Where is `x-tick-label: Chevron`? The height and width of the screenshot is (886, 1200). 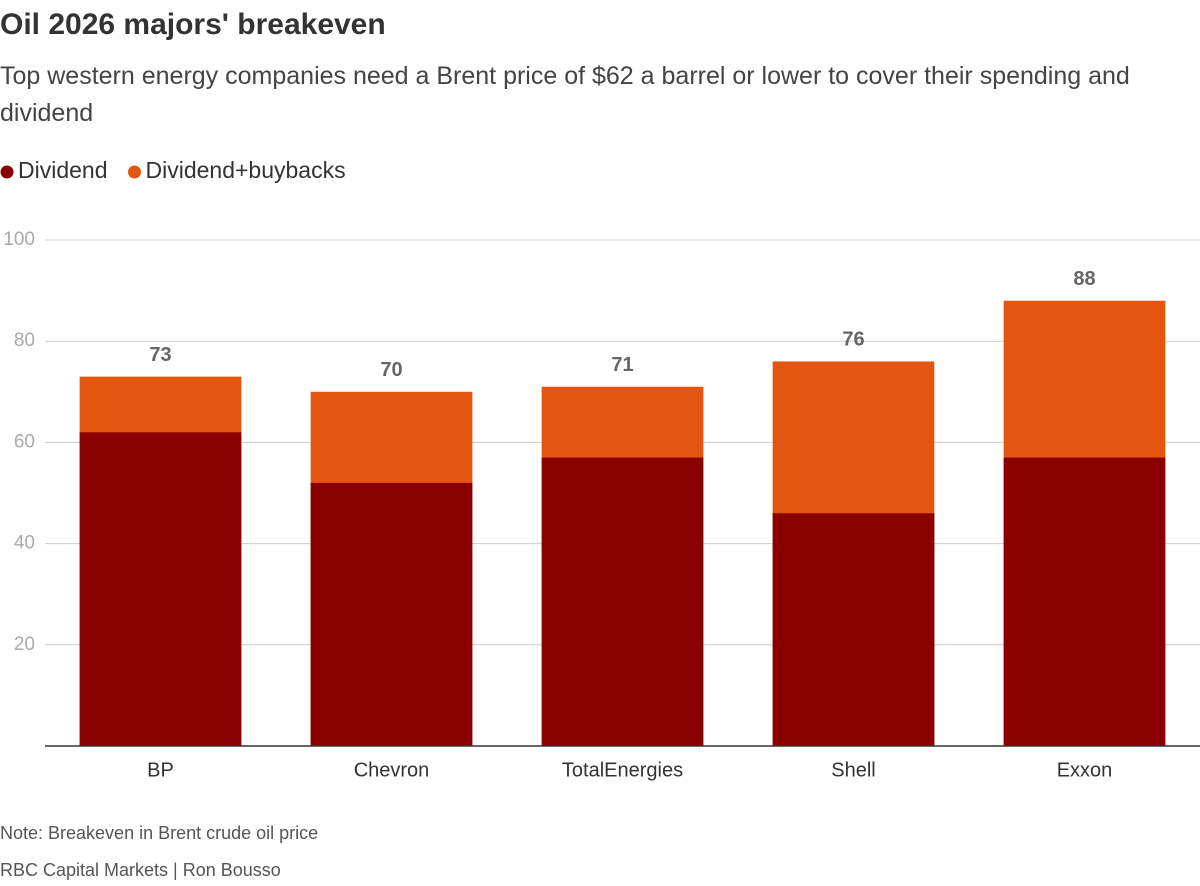
x-tick-label: Chevron is located at coordinates (392, 770).